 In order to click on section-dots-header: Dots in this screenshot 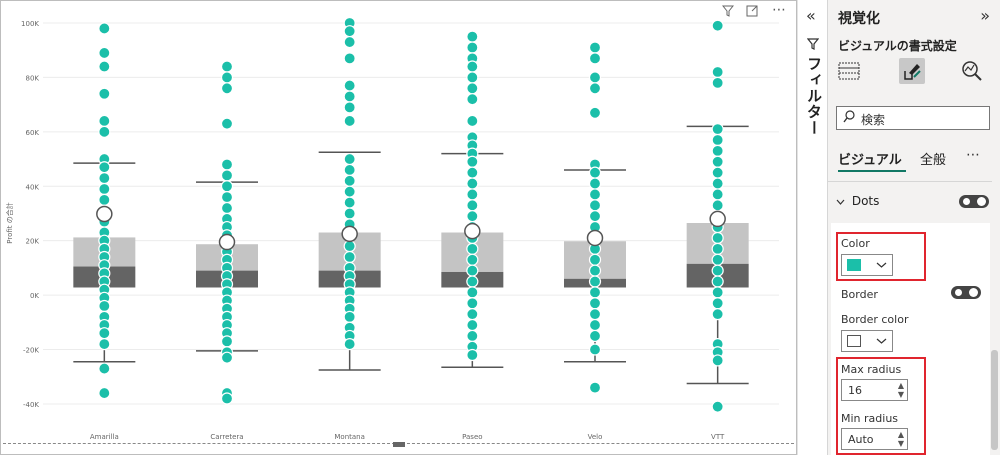, I will do `click(857, 201)`.